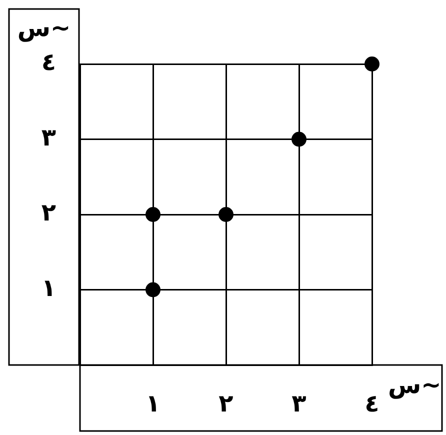 The width and height of the screenshot is (446, 435). What do you see at coordinates (415, 385) in the screenshot?
I see `x-axis-title: س~` at bounding box center [415, 385].